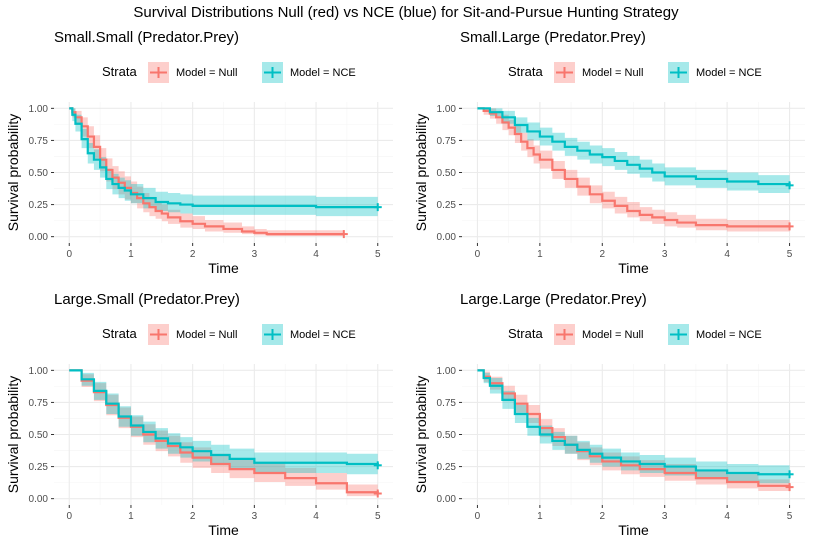 This screenshot has height=546, width=813. What do you see at coordinates (147, 299) in the screenshot?
I see `panel-title: Large.Small (Predator.Prey)` at bounding box center [147, 299].